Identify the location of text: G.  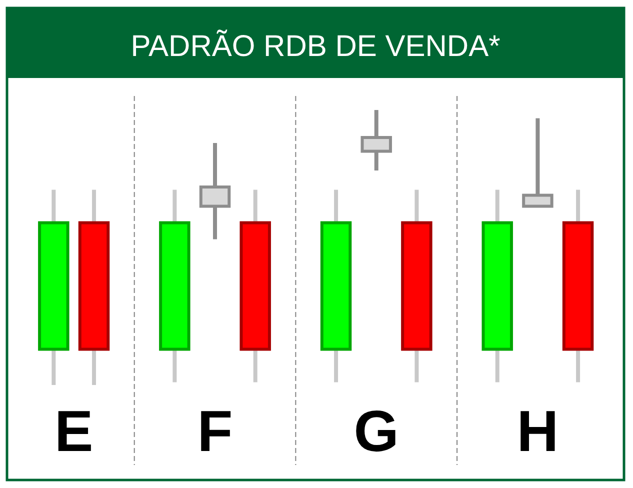
(376, 431).